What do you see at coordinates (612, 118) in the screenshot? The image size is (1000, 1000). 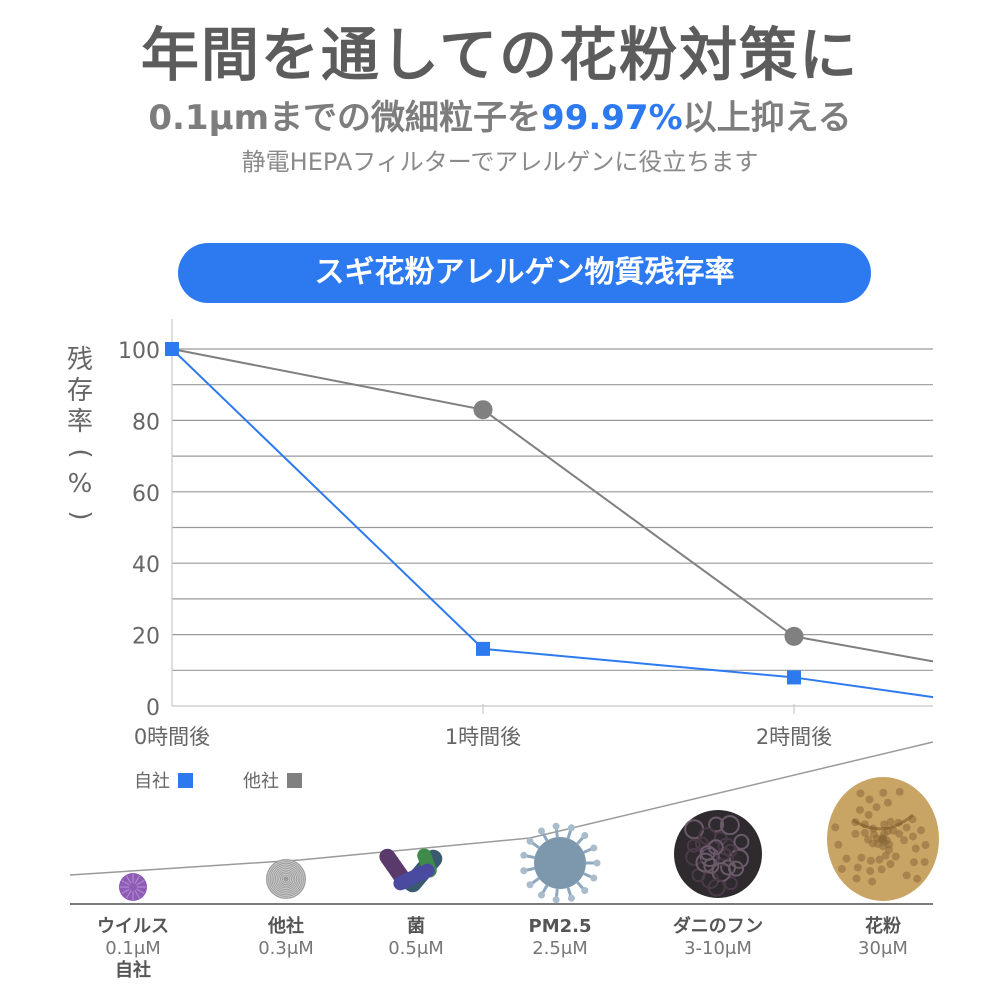 I see `subhead-accent: 99.97%` at bounding box center [612, 118].